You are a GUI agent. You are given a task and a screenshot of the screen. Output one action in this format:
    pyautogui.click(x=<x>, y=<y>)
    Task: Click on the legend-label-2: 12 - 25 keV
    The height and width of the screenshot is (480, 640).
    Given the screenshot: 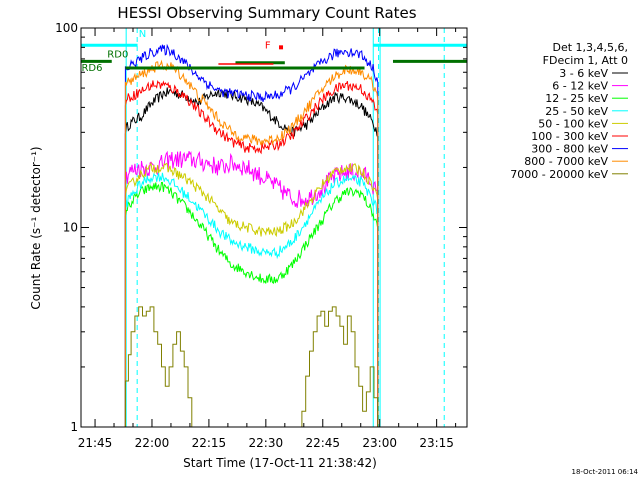 What is the action you would take?
    pyautogui.click(x=576, y=98)
    